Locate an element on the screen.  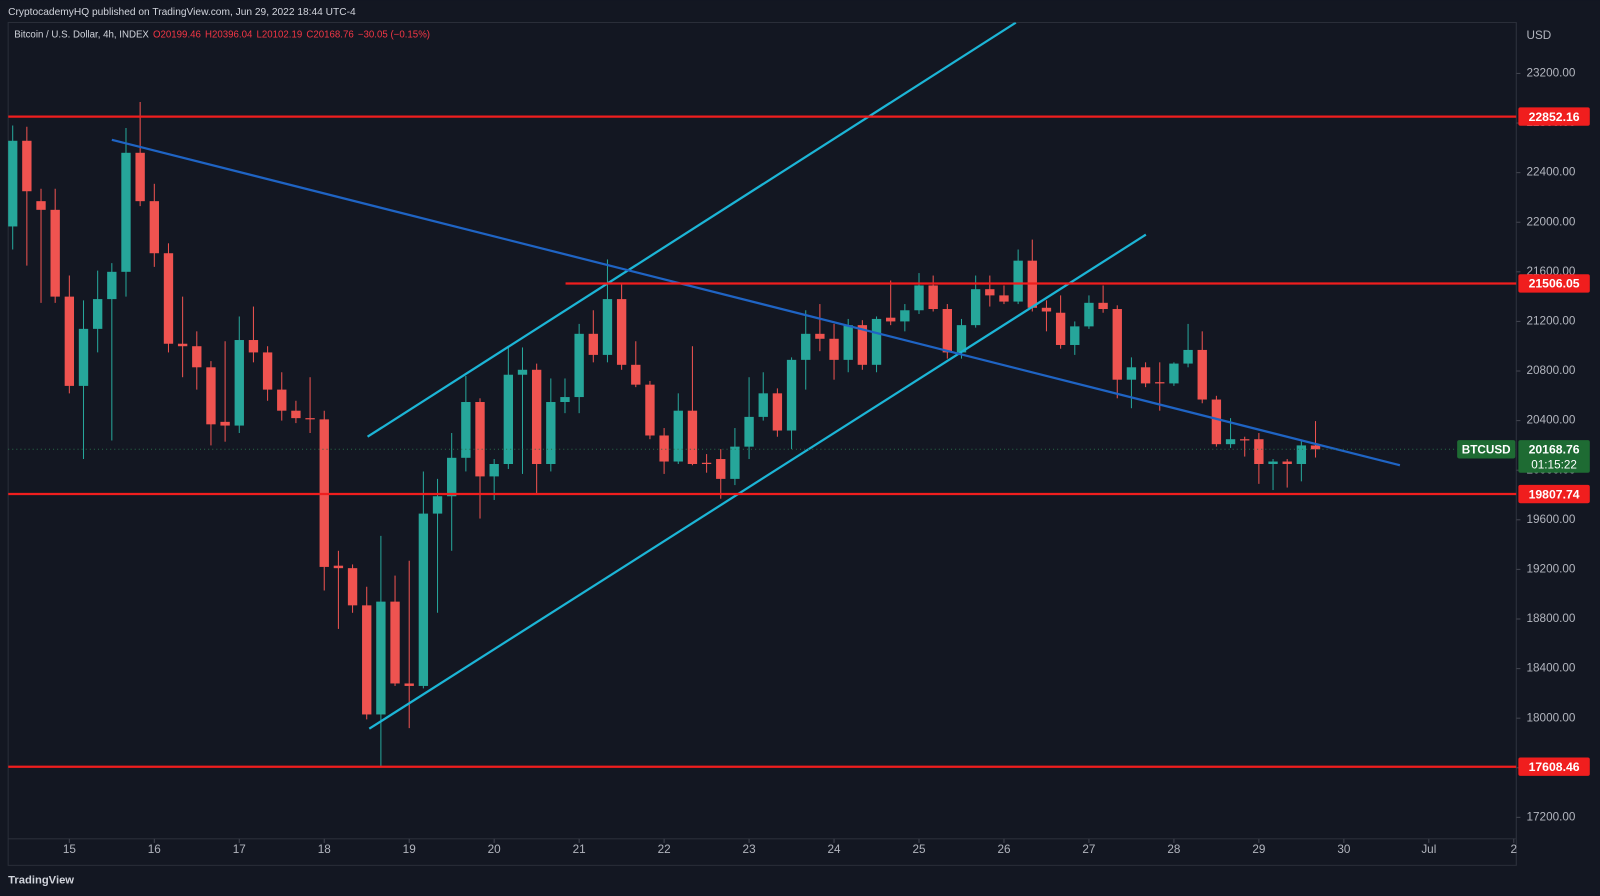
y-tick-label: 17200.00 is located at coordinates (1551, 816).